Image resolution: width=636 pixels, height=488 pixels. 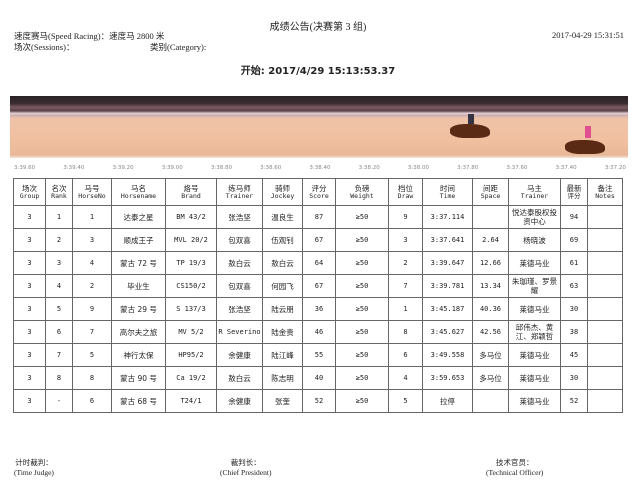 What do you see at coordinates (574, 192) in the screenshot?
I see `column-header: 最新 评分` at bounding box center [574, 192].